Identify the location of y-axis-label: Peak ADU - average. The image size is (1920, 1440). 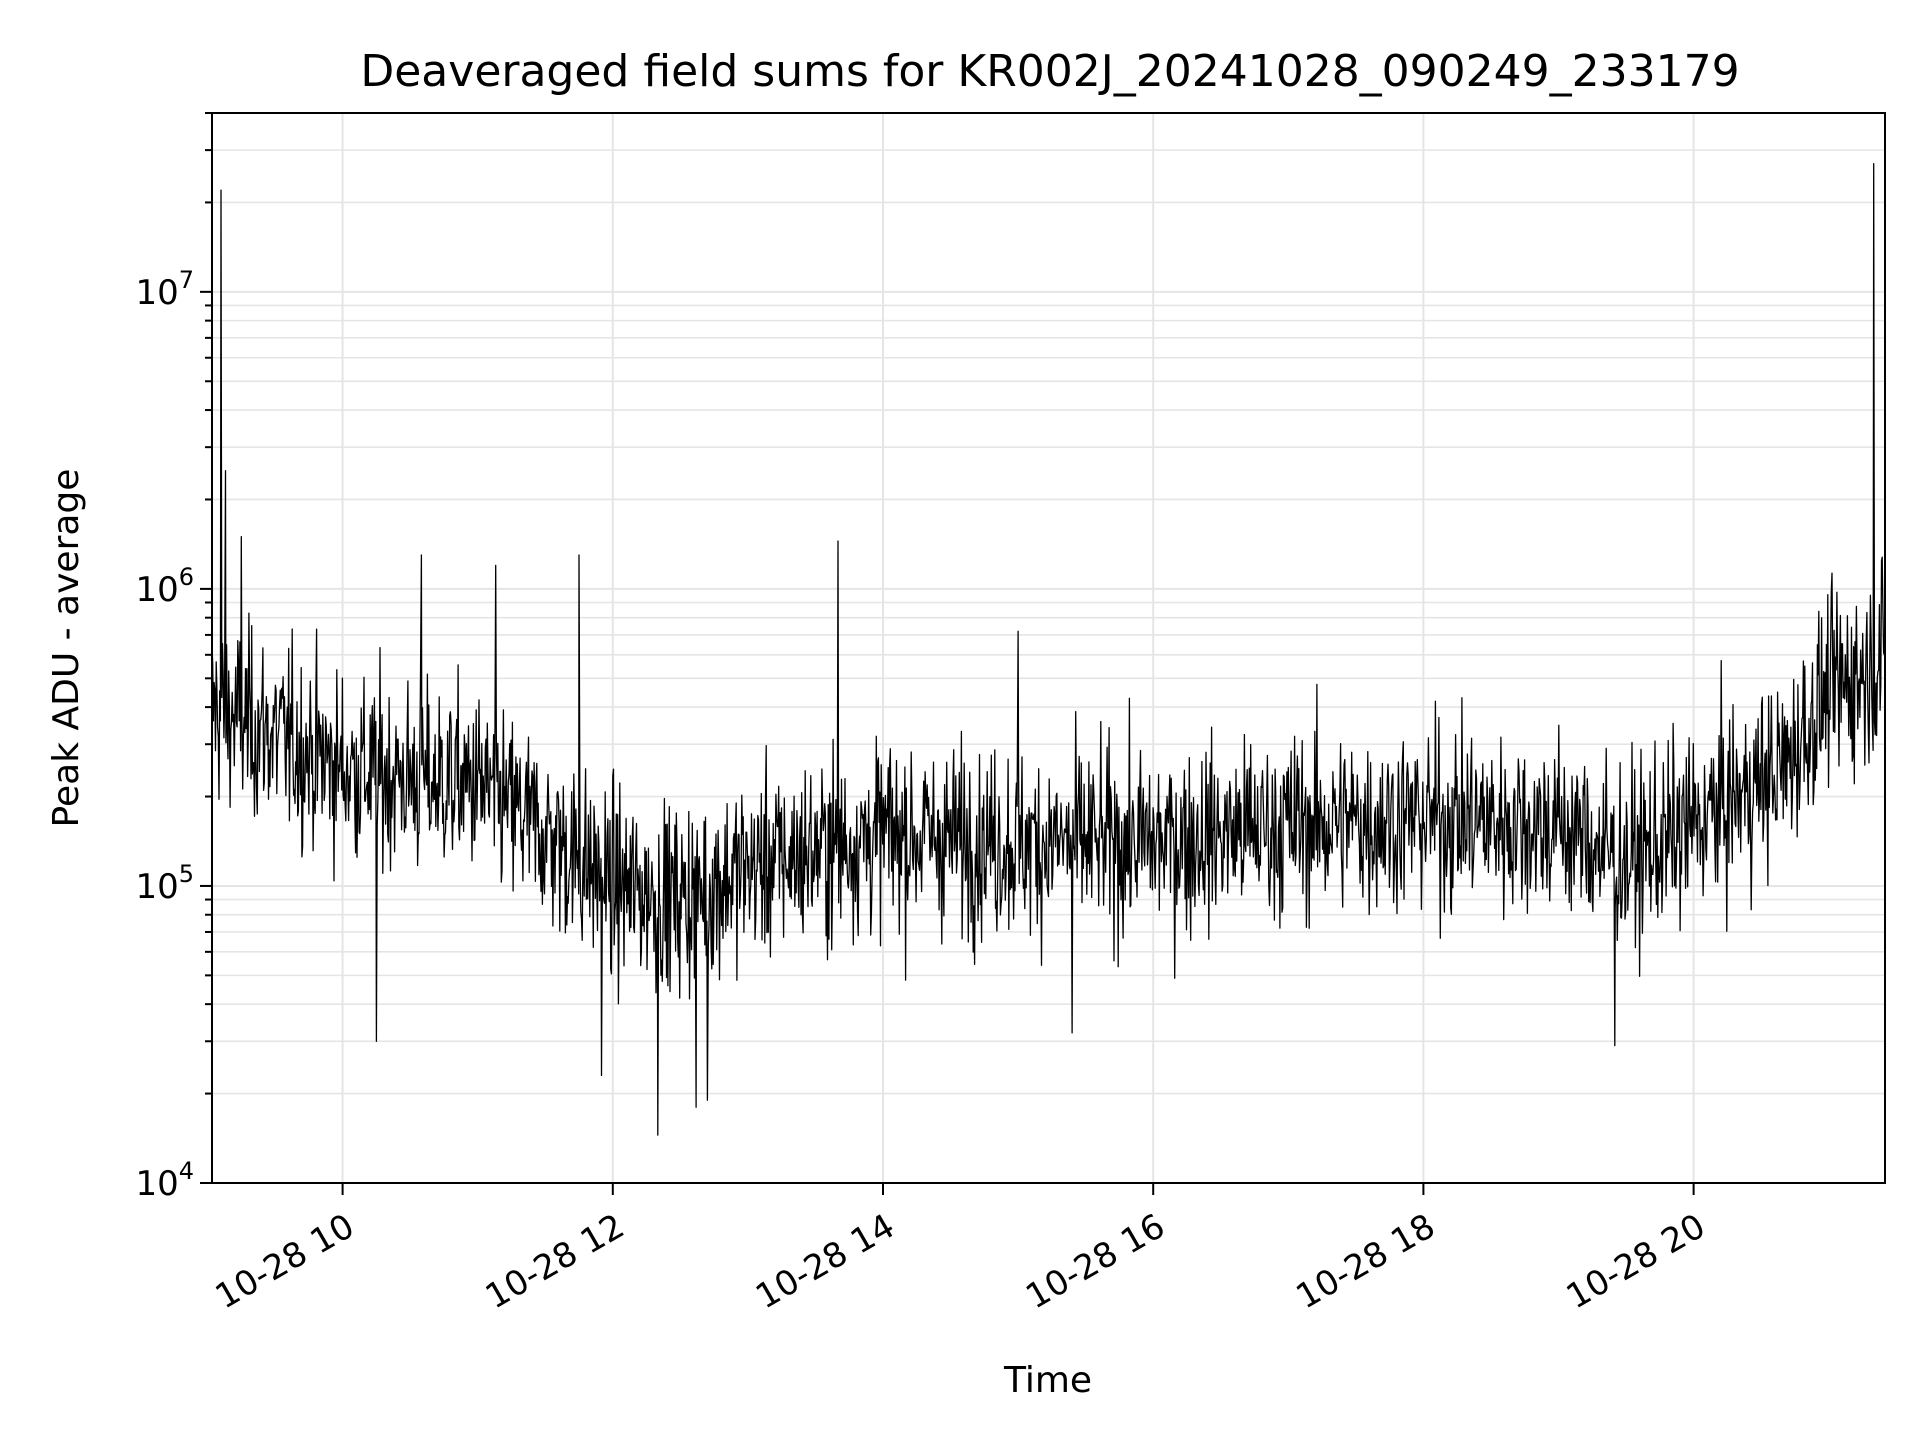
(66, 648).